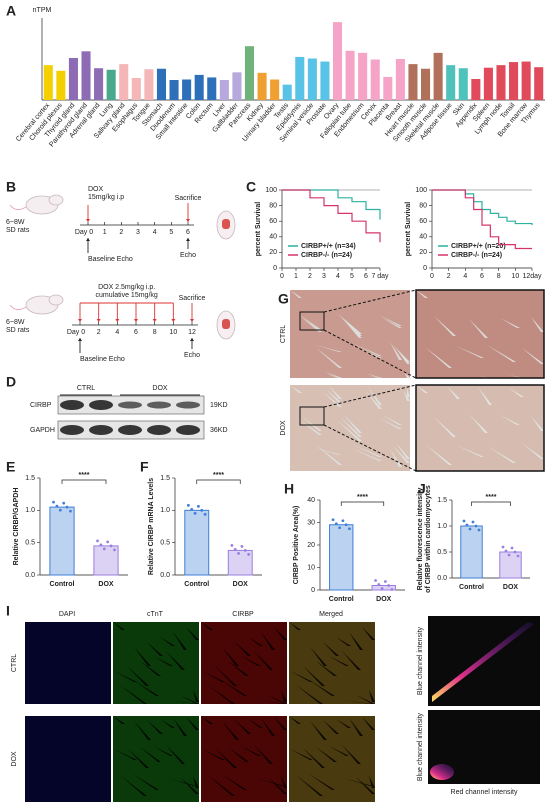  I want to click on y-axis-label: Relative CIRBP mRNA Levels, so click(151, 526).